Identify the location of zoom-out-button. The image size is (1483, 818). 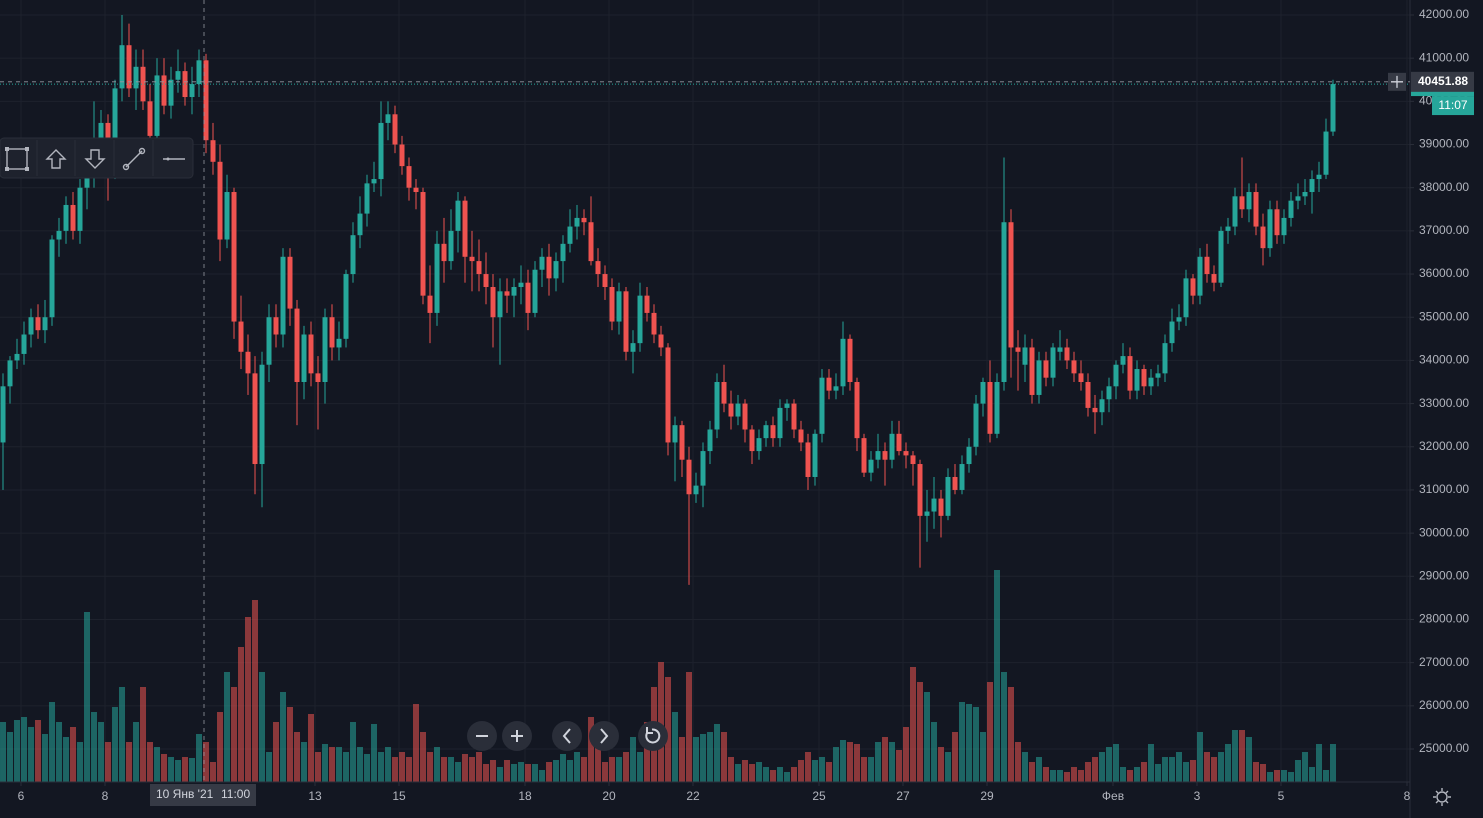
(482, 736).